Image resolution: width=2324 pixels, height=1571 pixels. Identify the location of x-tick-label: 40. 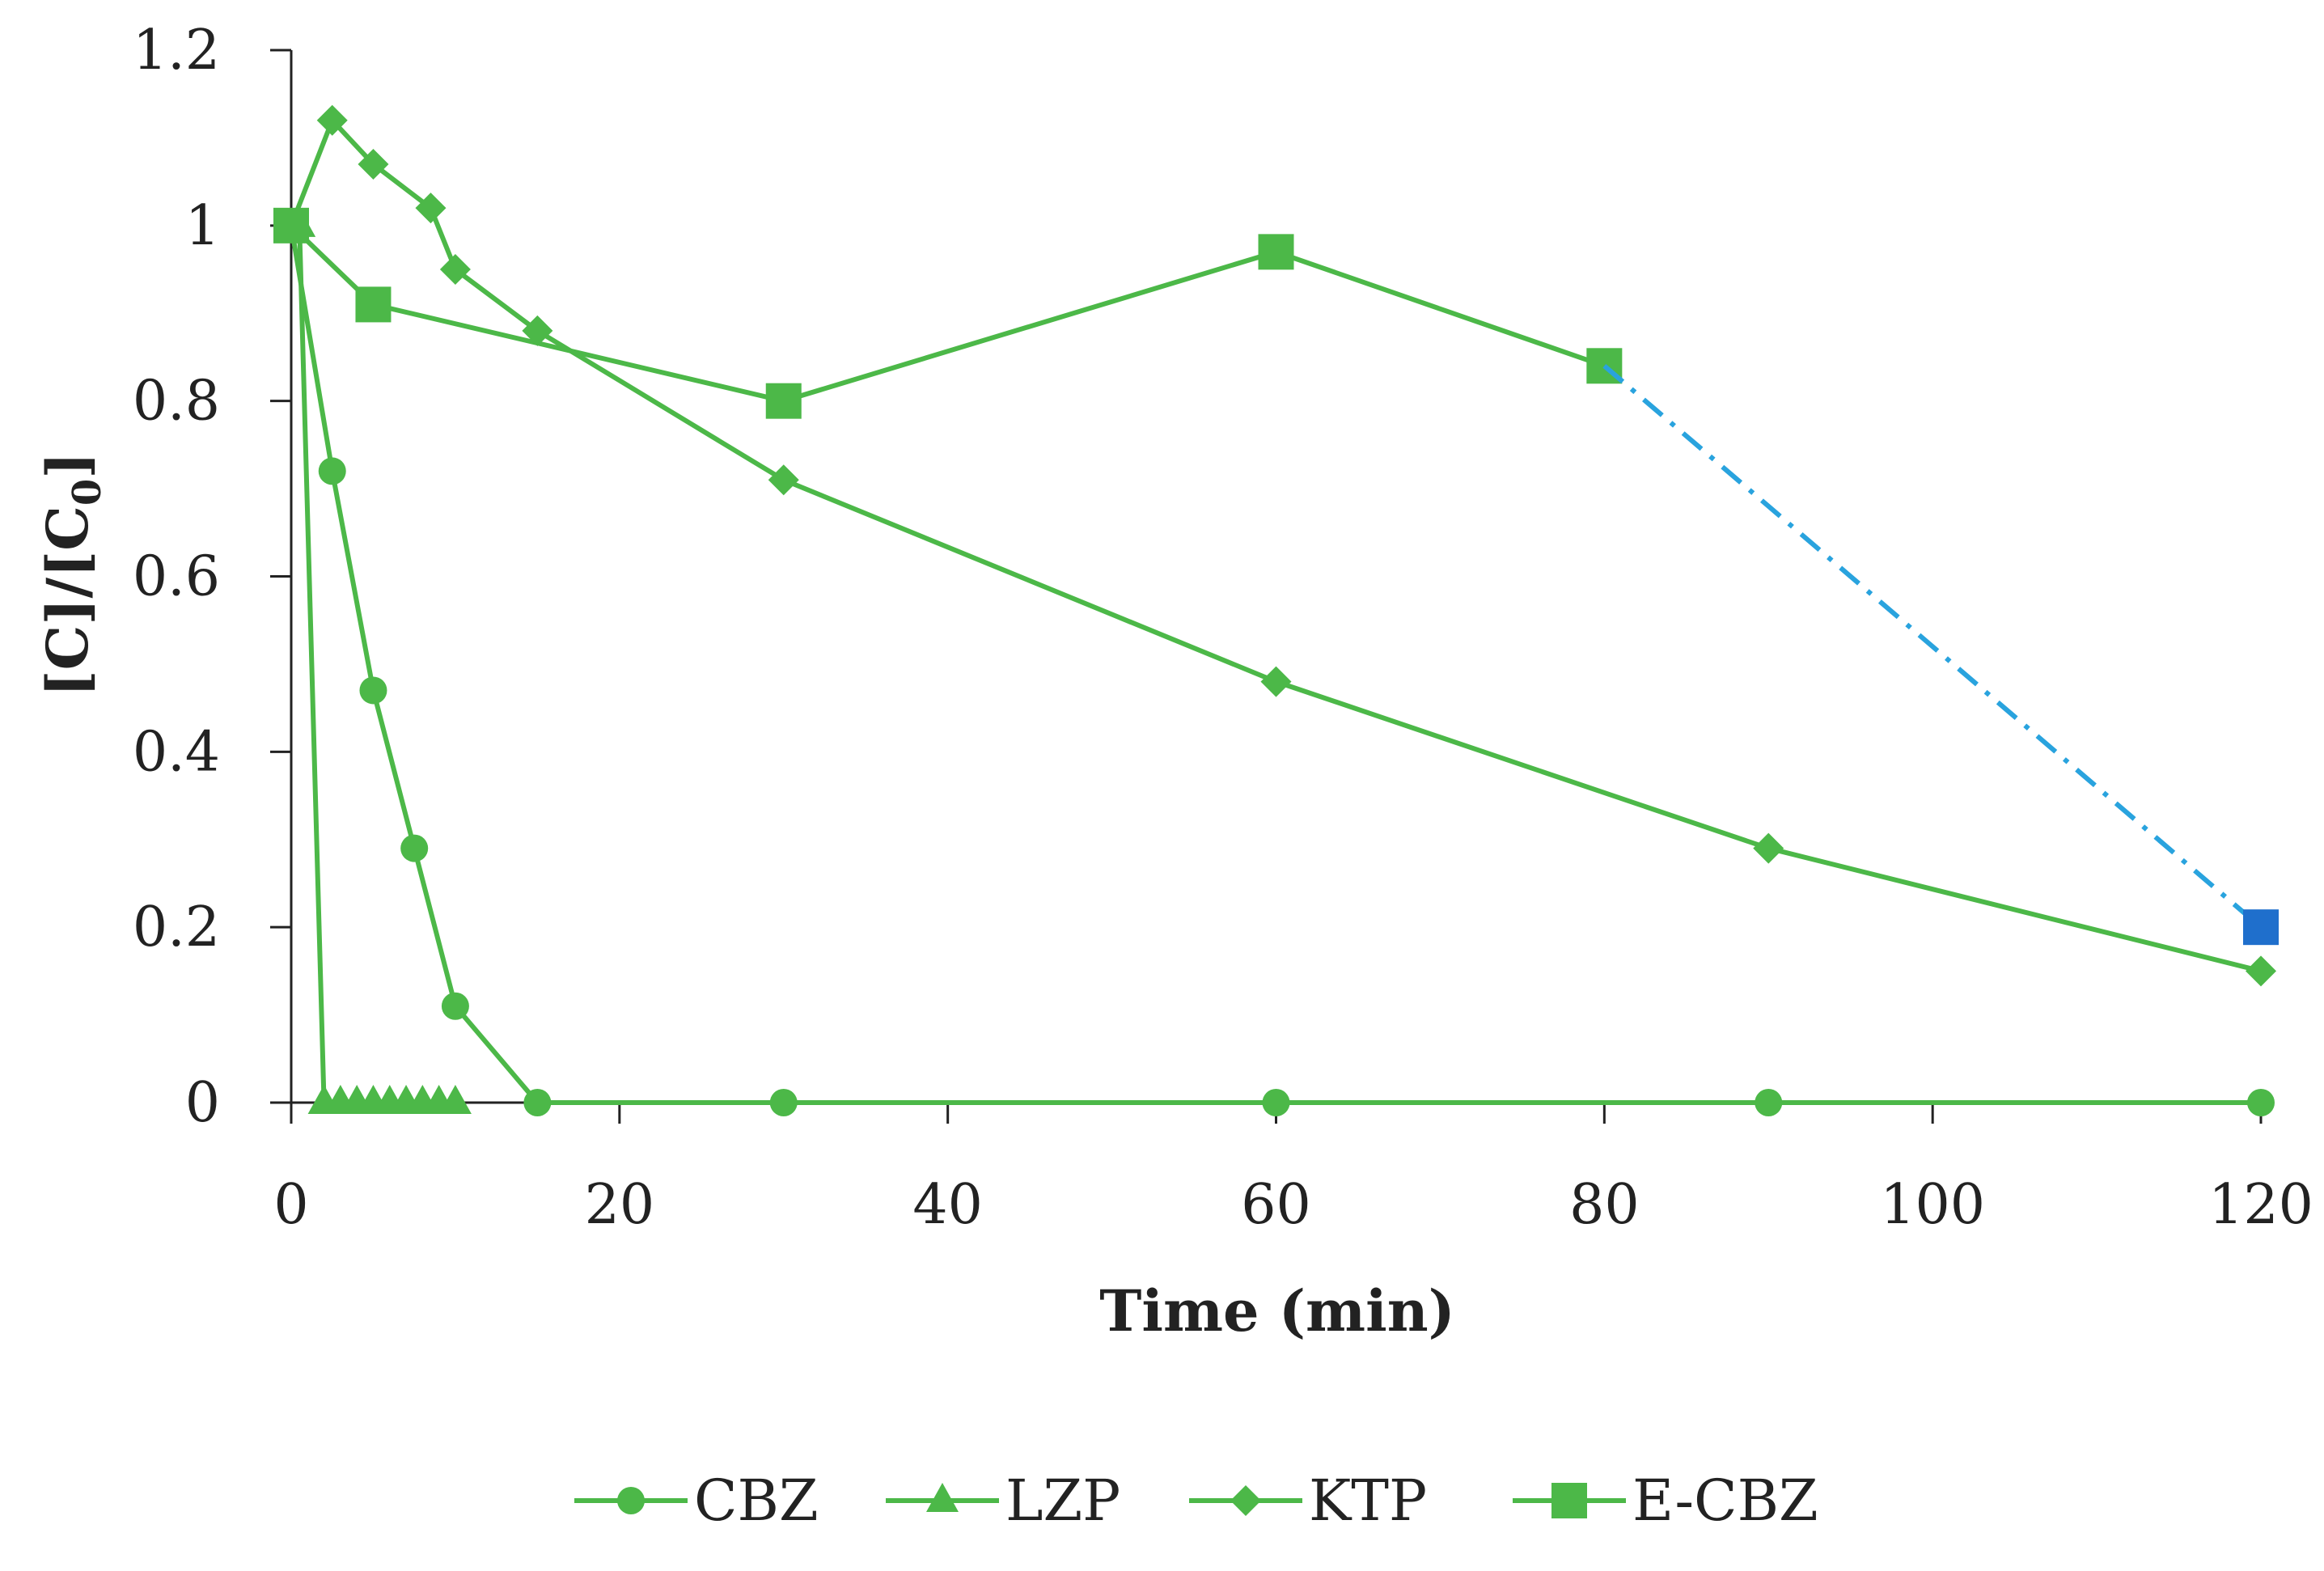
(948, 1205).